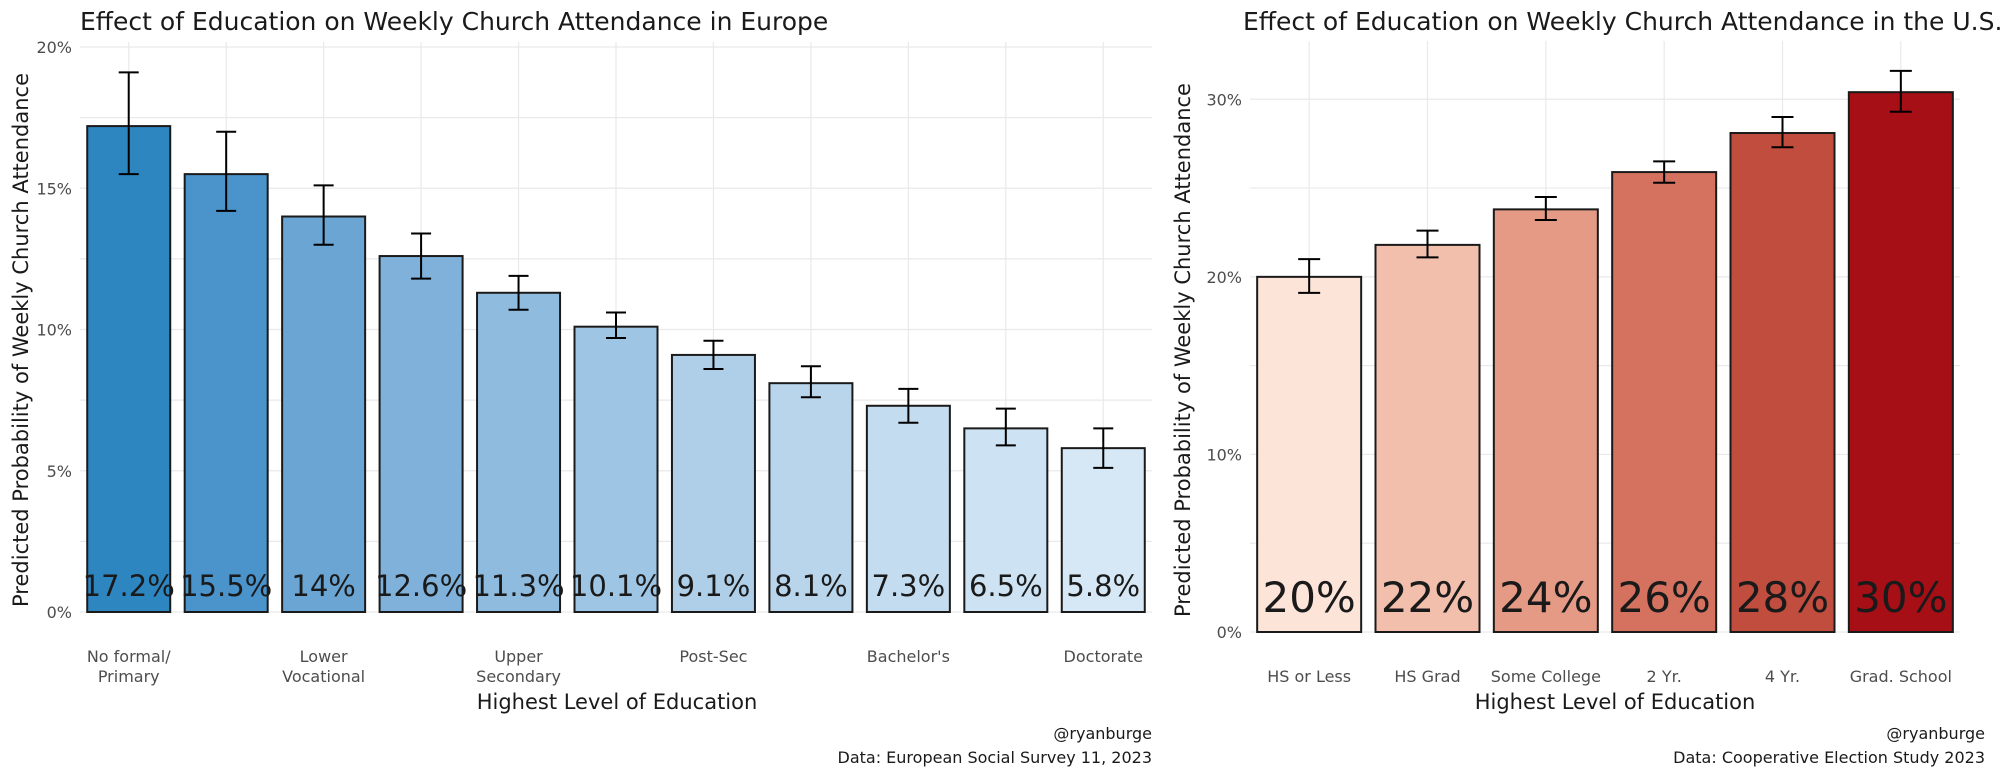 This screenshot has height=774, width=2000. Describe the element at coordinates (1545, 597) in the screenshot. I see `us-bar-value-label: 24%` at that location.